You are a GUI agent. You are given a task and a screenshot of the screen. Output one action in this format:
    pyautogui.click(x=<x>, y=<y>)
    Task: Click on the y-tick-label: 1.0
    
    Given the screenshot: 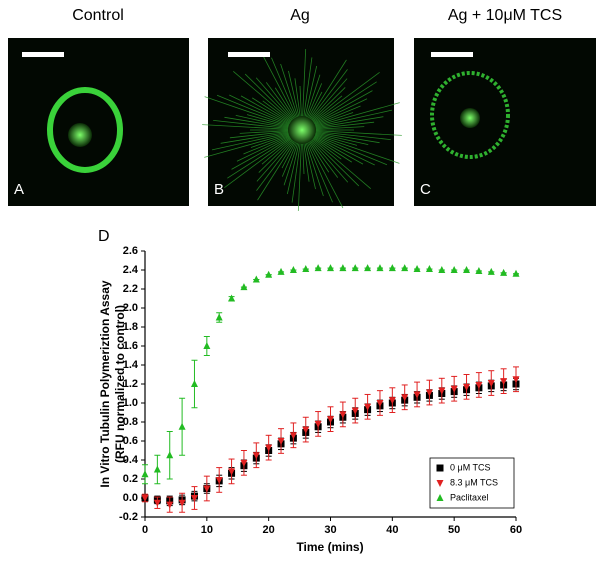 What is the action you would take?
    pyautogui.click(x=130, y=403)
    